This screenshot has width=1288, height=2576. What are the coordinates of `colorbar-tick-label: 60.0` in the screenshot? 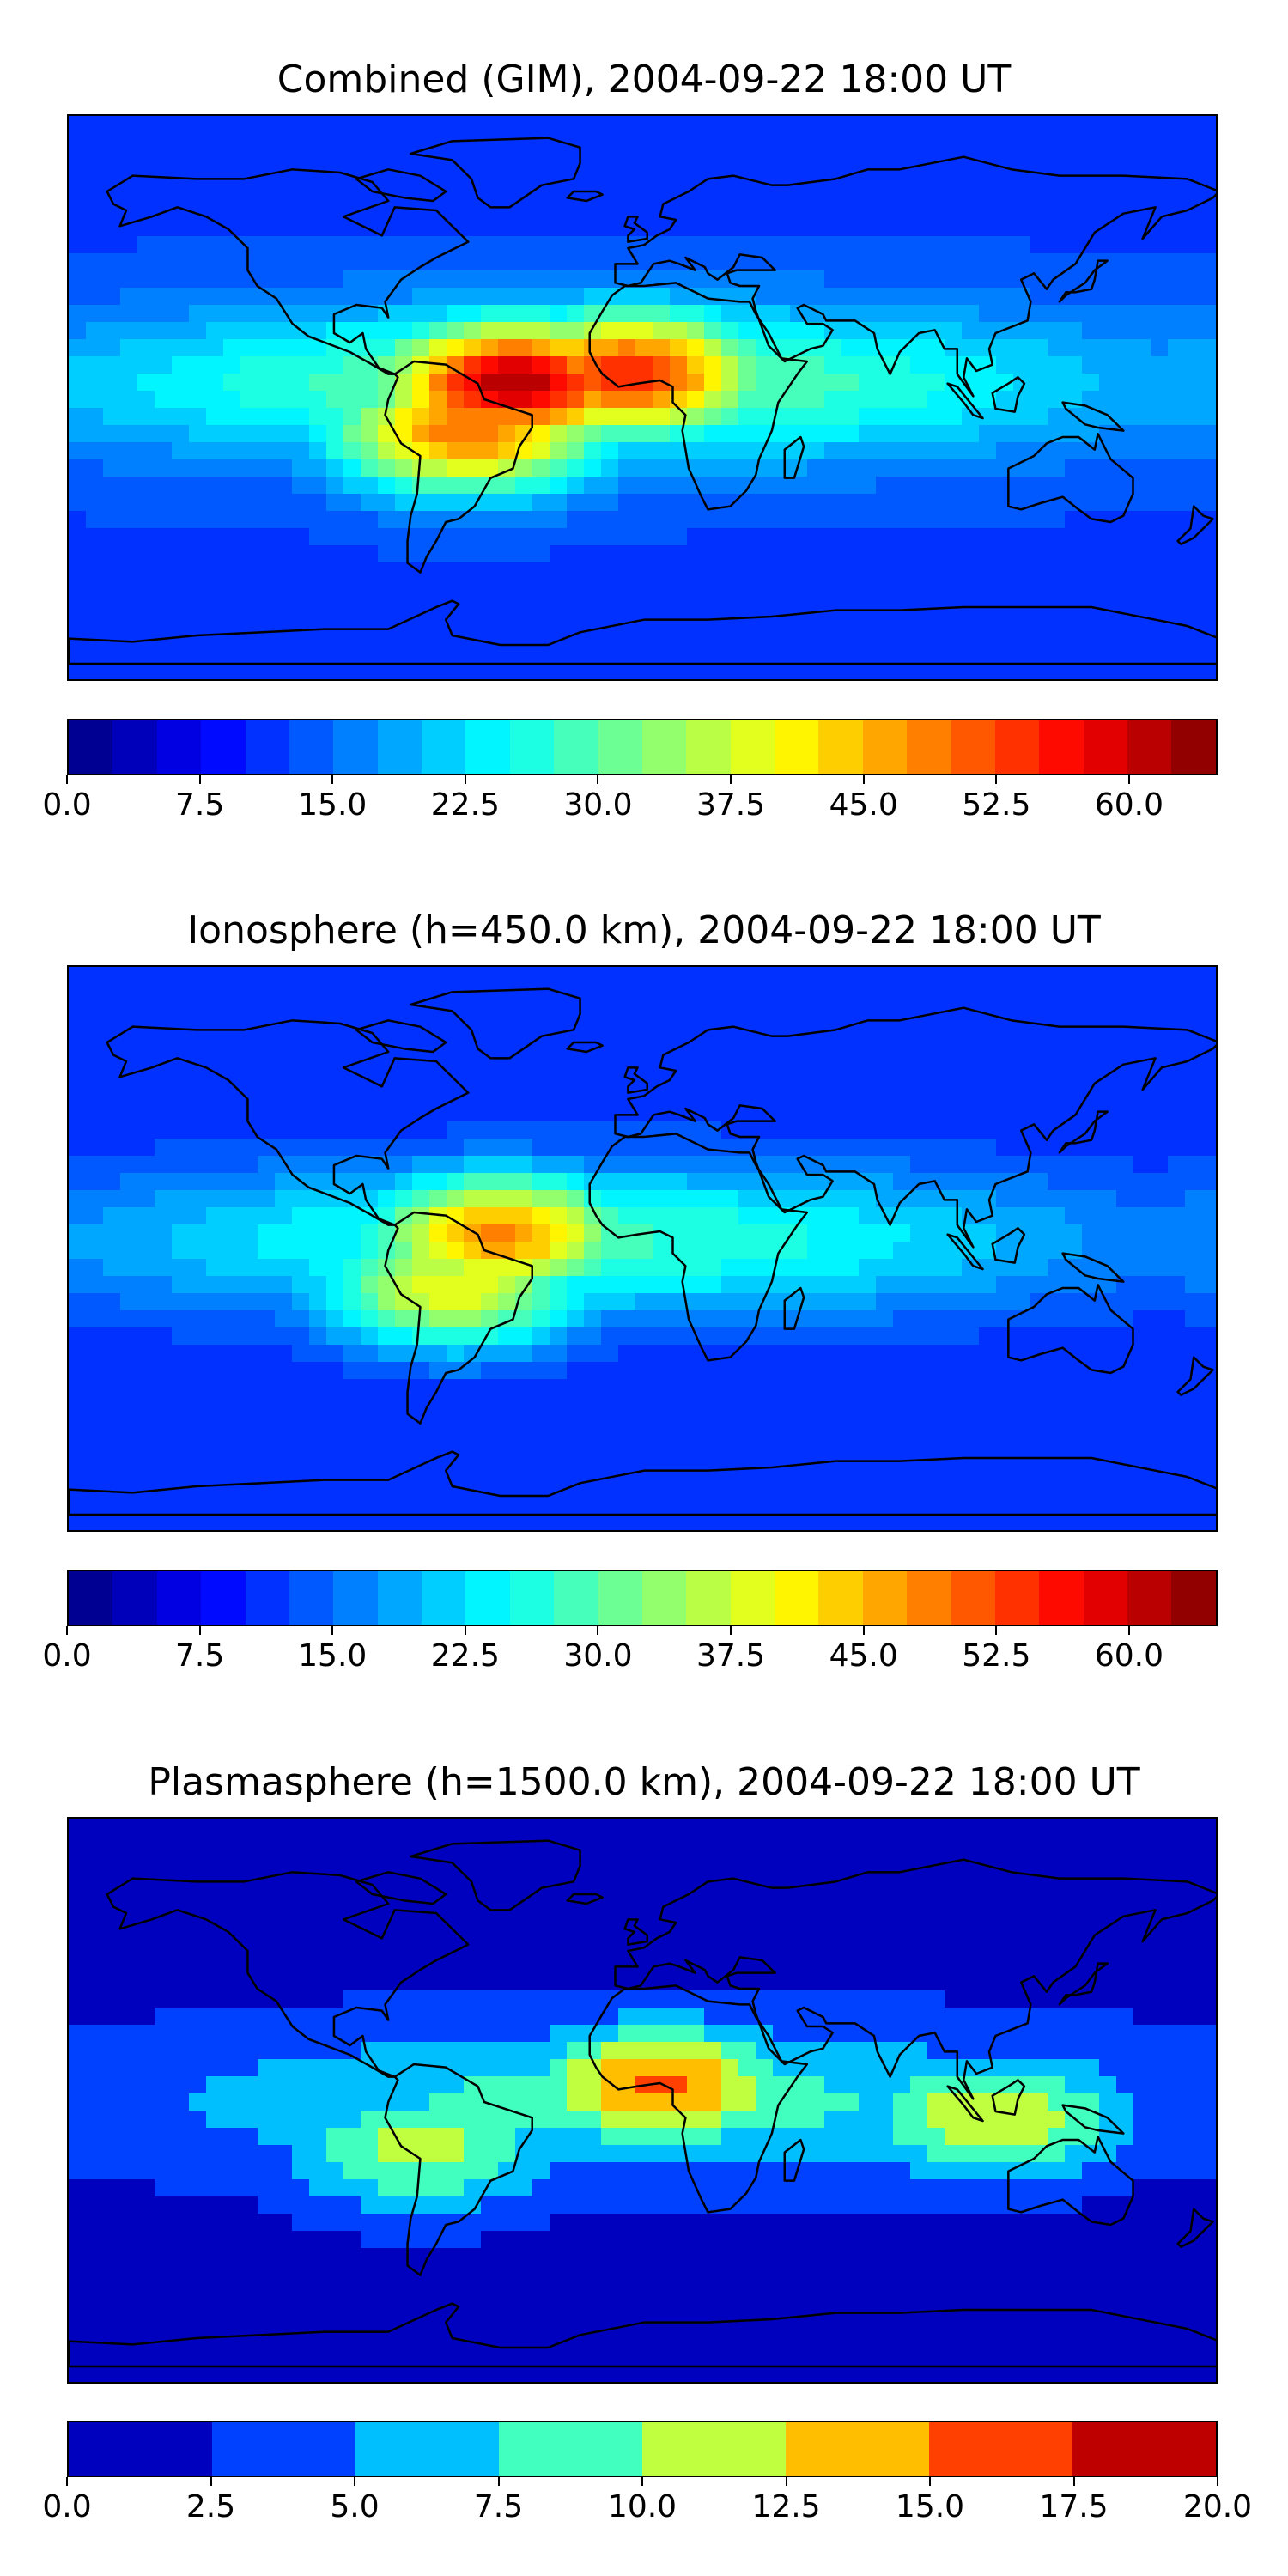 It's located at (1129, 1656).